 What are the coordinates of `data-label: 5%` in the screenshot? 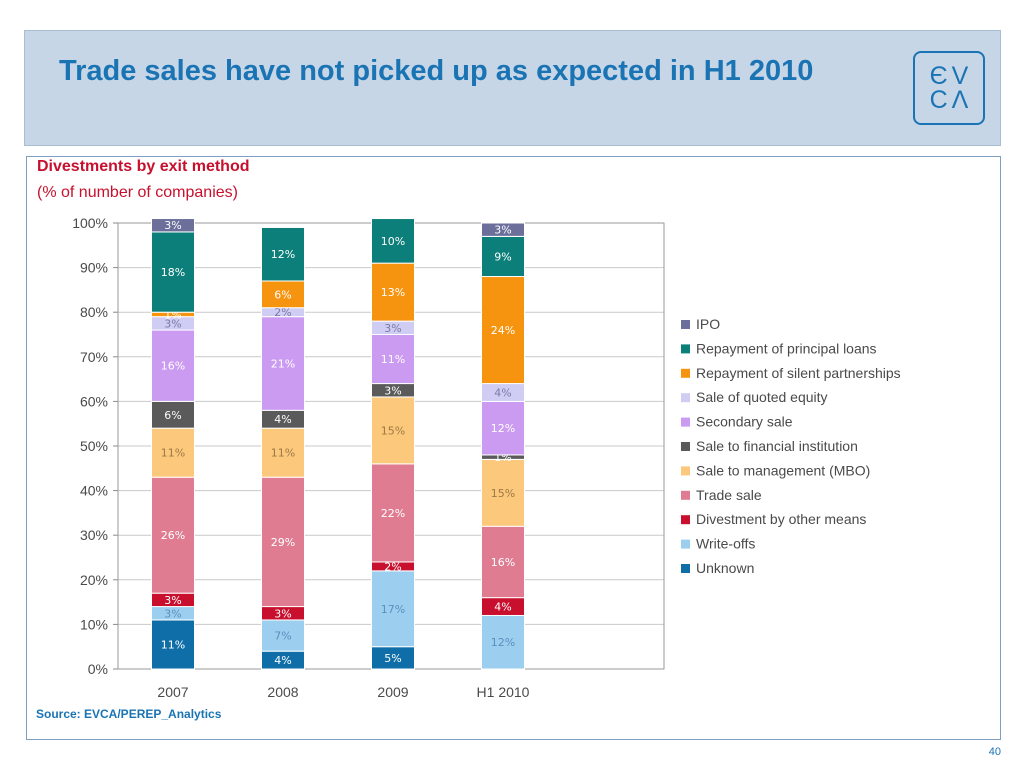 It's located at (392, 658).